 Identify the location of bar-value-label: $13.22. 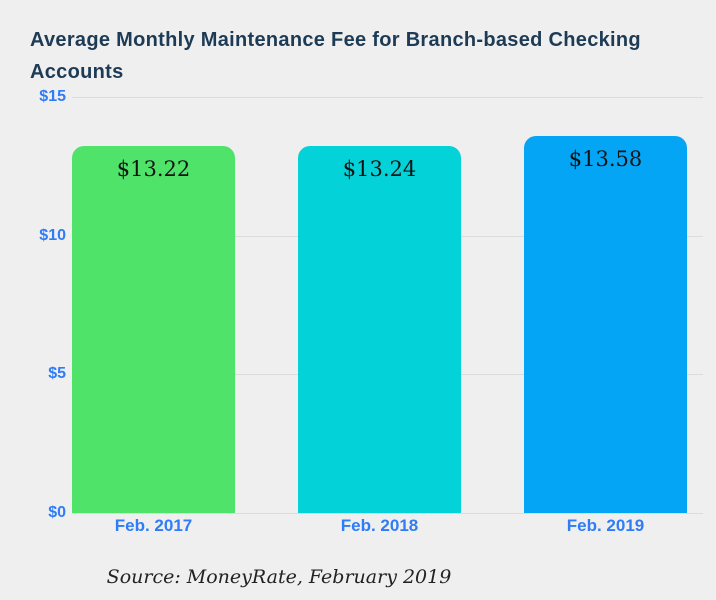
(153, 169).